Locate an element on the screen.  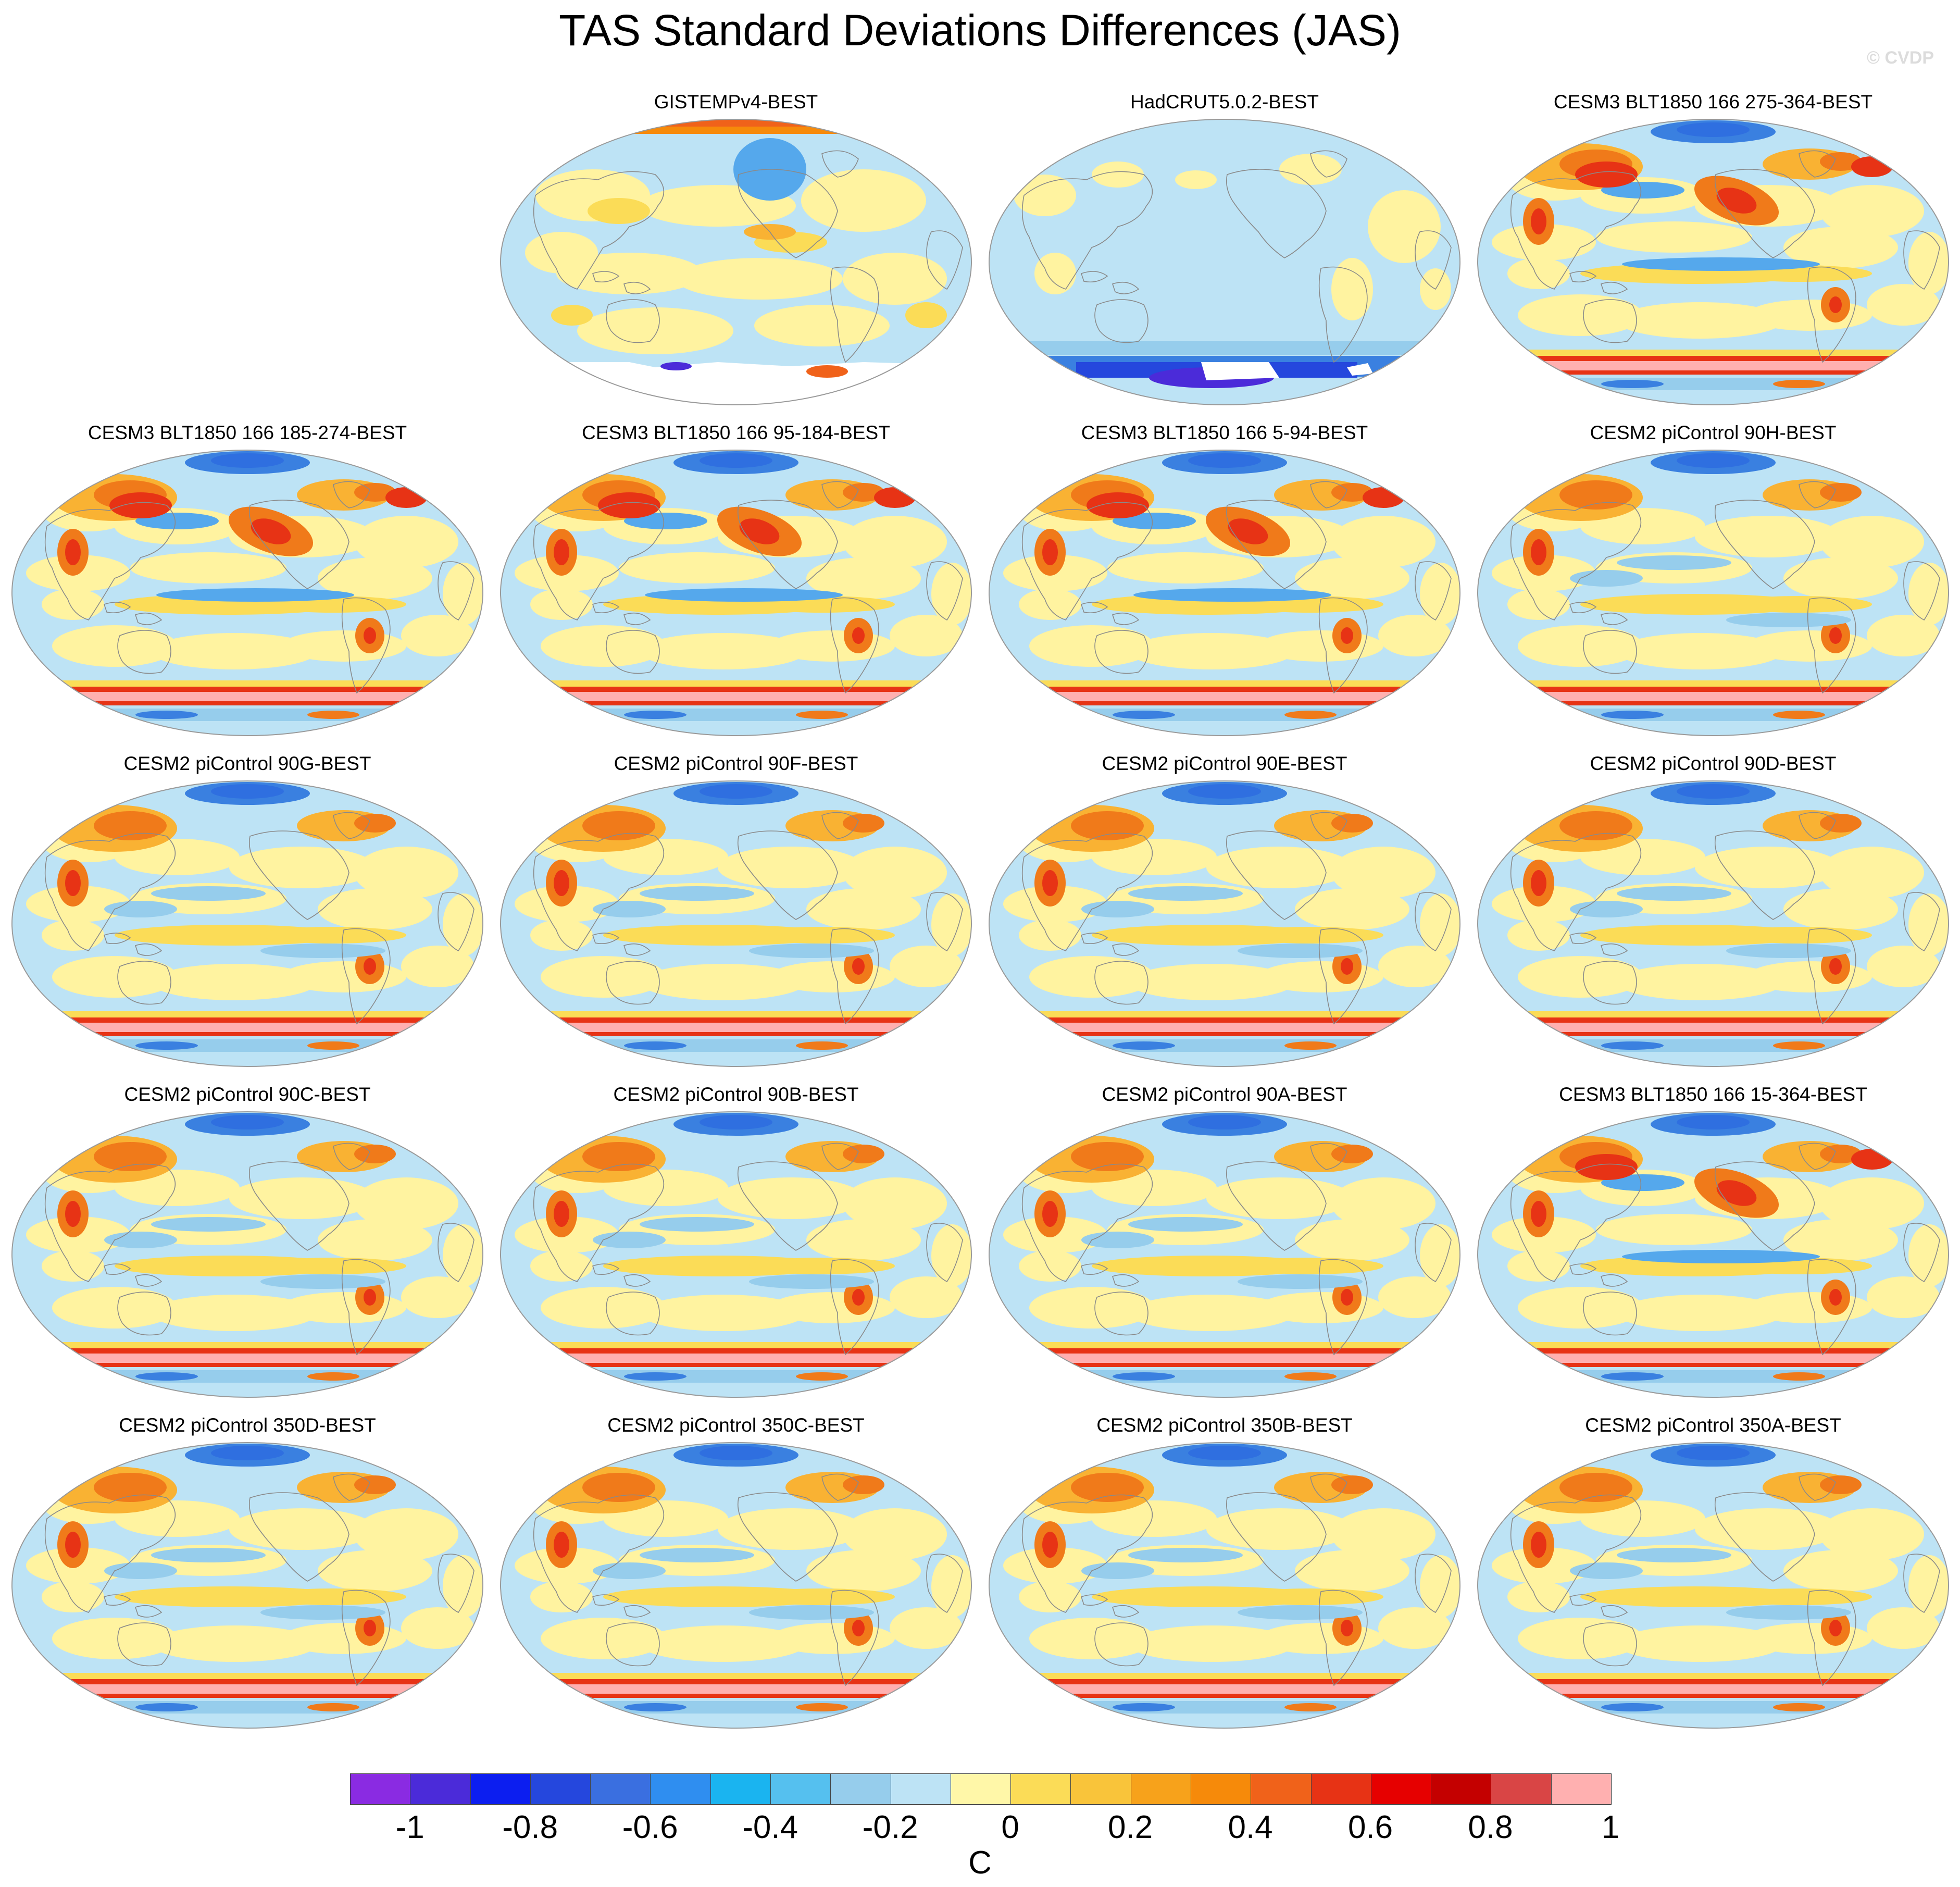
map-panel: CESM2 piControl 350A-BEST is located at coordinates (1713, 1576).